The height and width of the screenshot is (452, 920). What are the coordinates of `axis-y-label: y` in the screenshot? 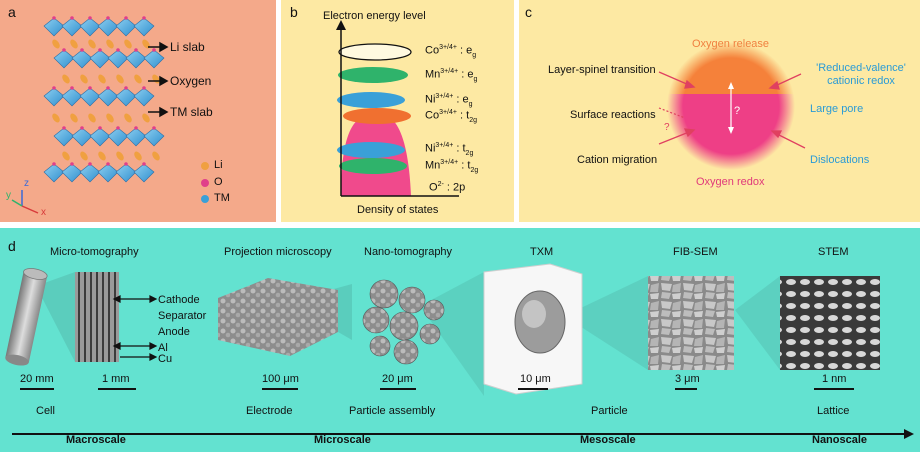 It's located at (8, 195).